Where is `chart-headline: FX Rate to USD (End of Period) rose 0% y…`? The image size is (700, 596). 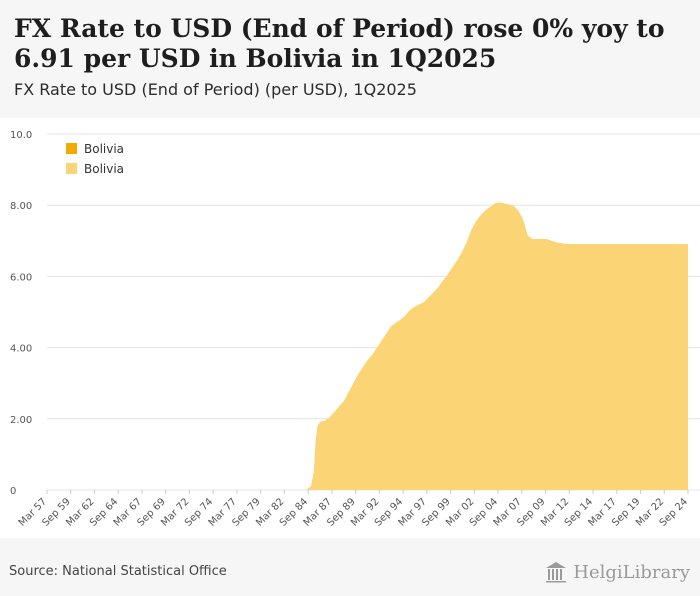 chart-headline: FX Rate to USD (End of Period) rose 0% y… is located at coordinates (339, 43).